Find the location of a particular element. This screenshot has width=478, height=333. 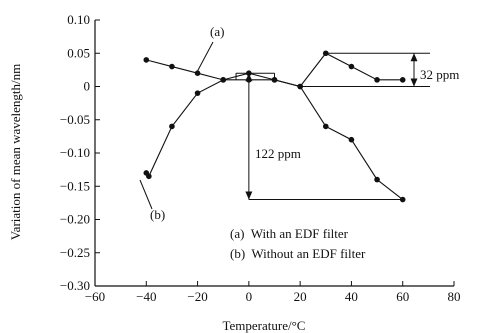

dimension-arrow-122-head-top is located at coordinates (249, 77).